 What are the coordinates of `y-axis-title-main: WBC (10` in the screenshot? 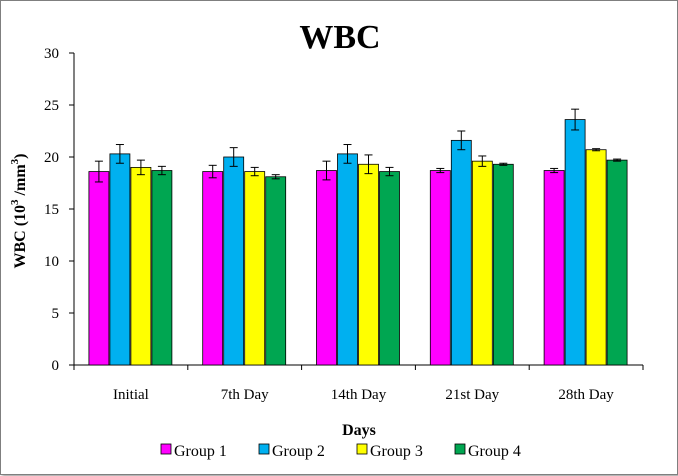 It's located at (20, 237).